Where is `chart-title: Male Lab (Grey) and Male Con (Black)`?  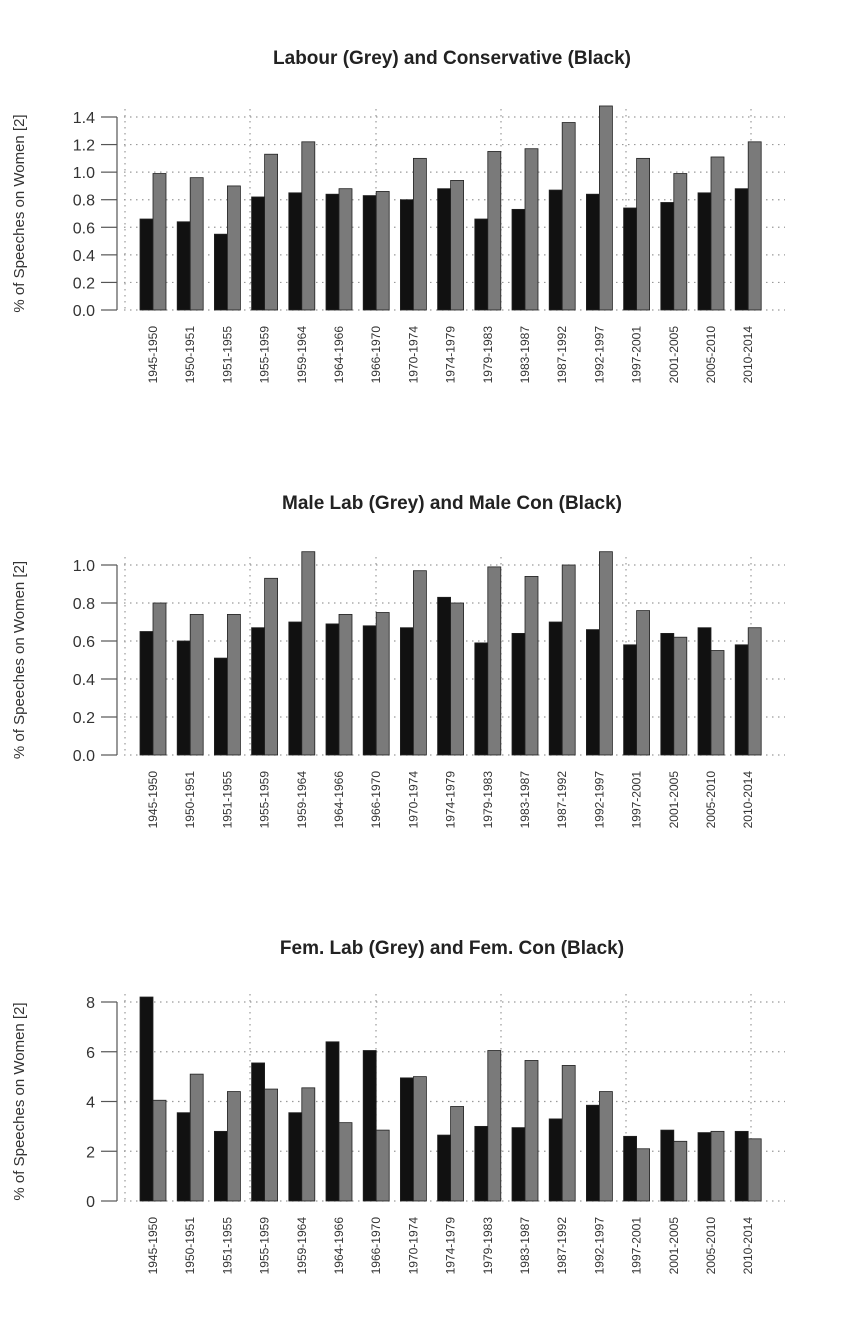
chart-title: Male Lab (Grey) and Male Con (Black) is located at coordinates (452, 503).